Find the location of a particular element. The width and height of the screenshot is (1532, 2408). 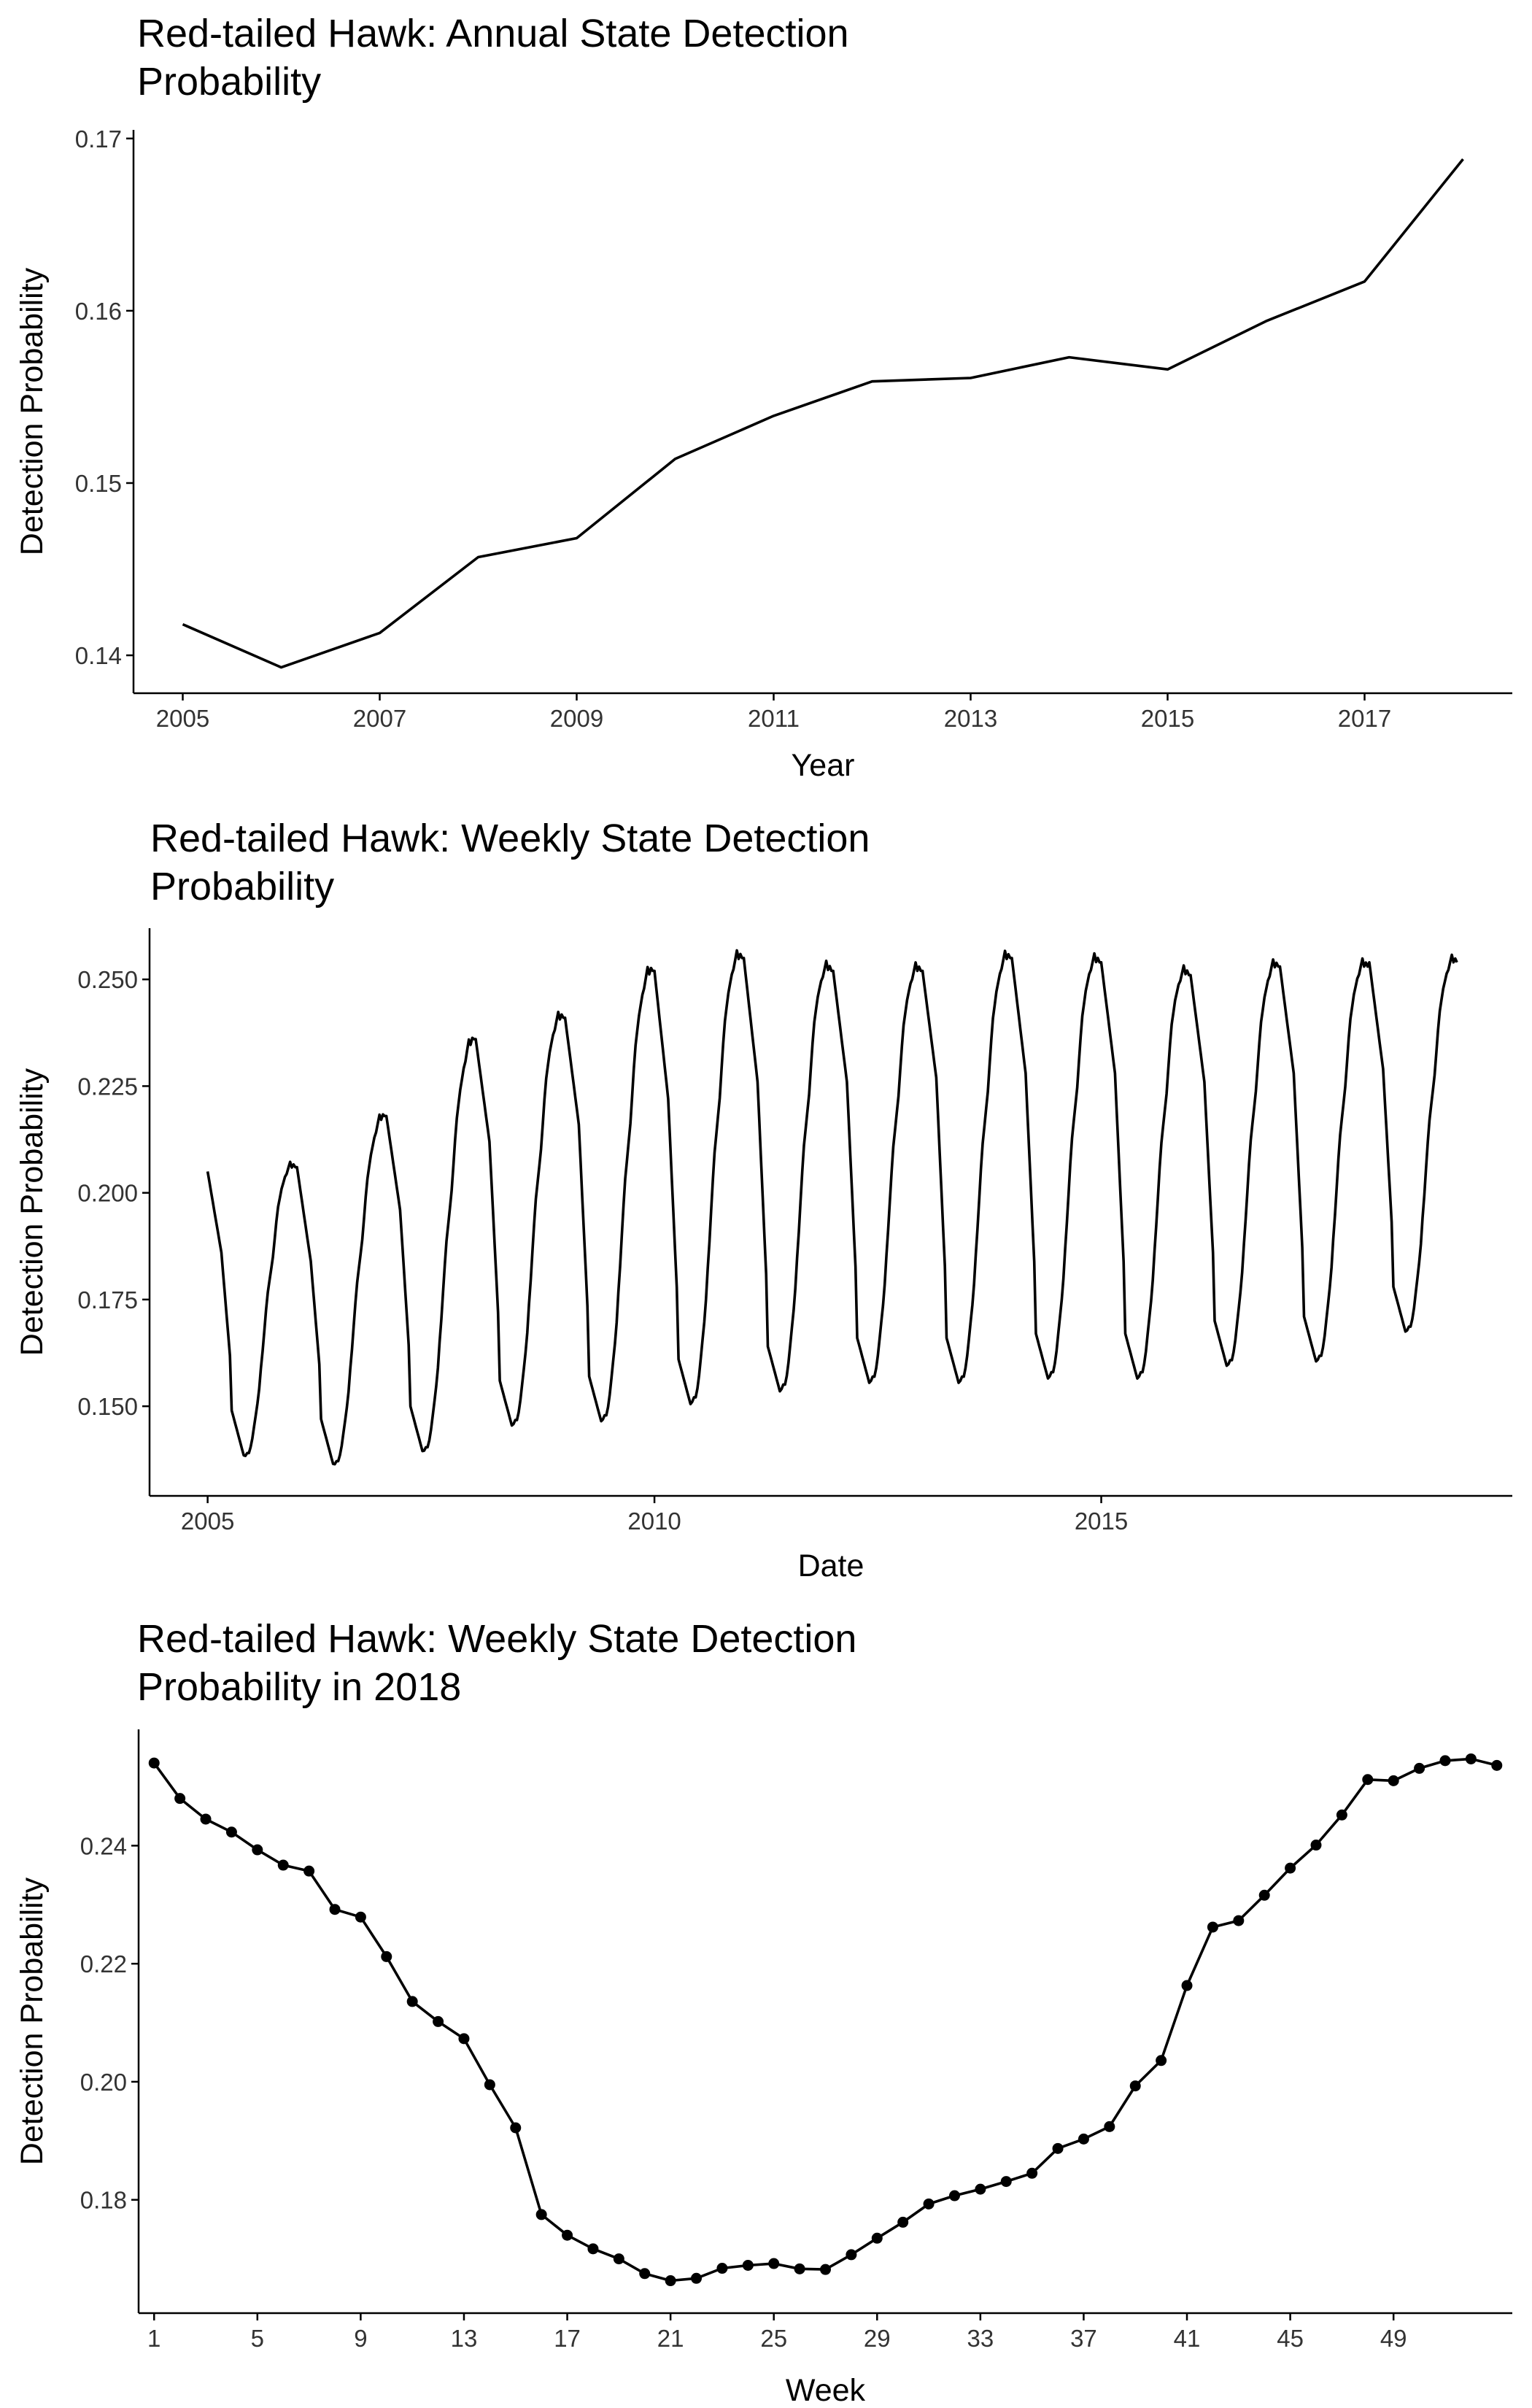

x-tick-label: 49 is located at coordinates (1394, 2338).